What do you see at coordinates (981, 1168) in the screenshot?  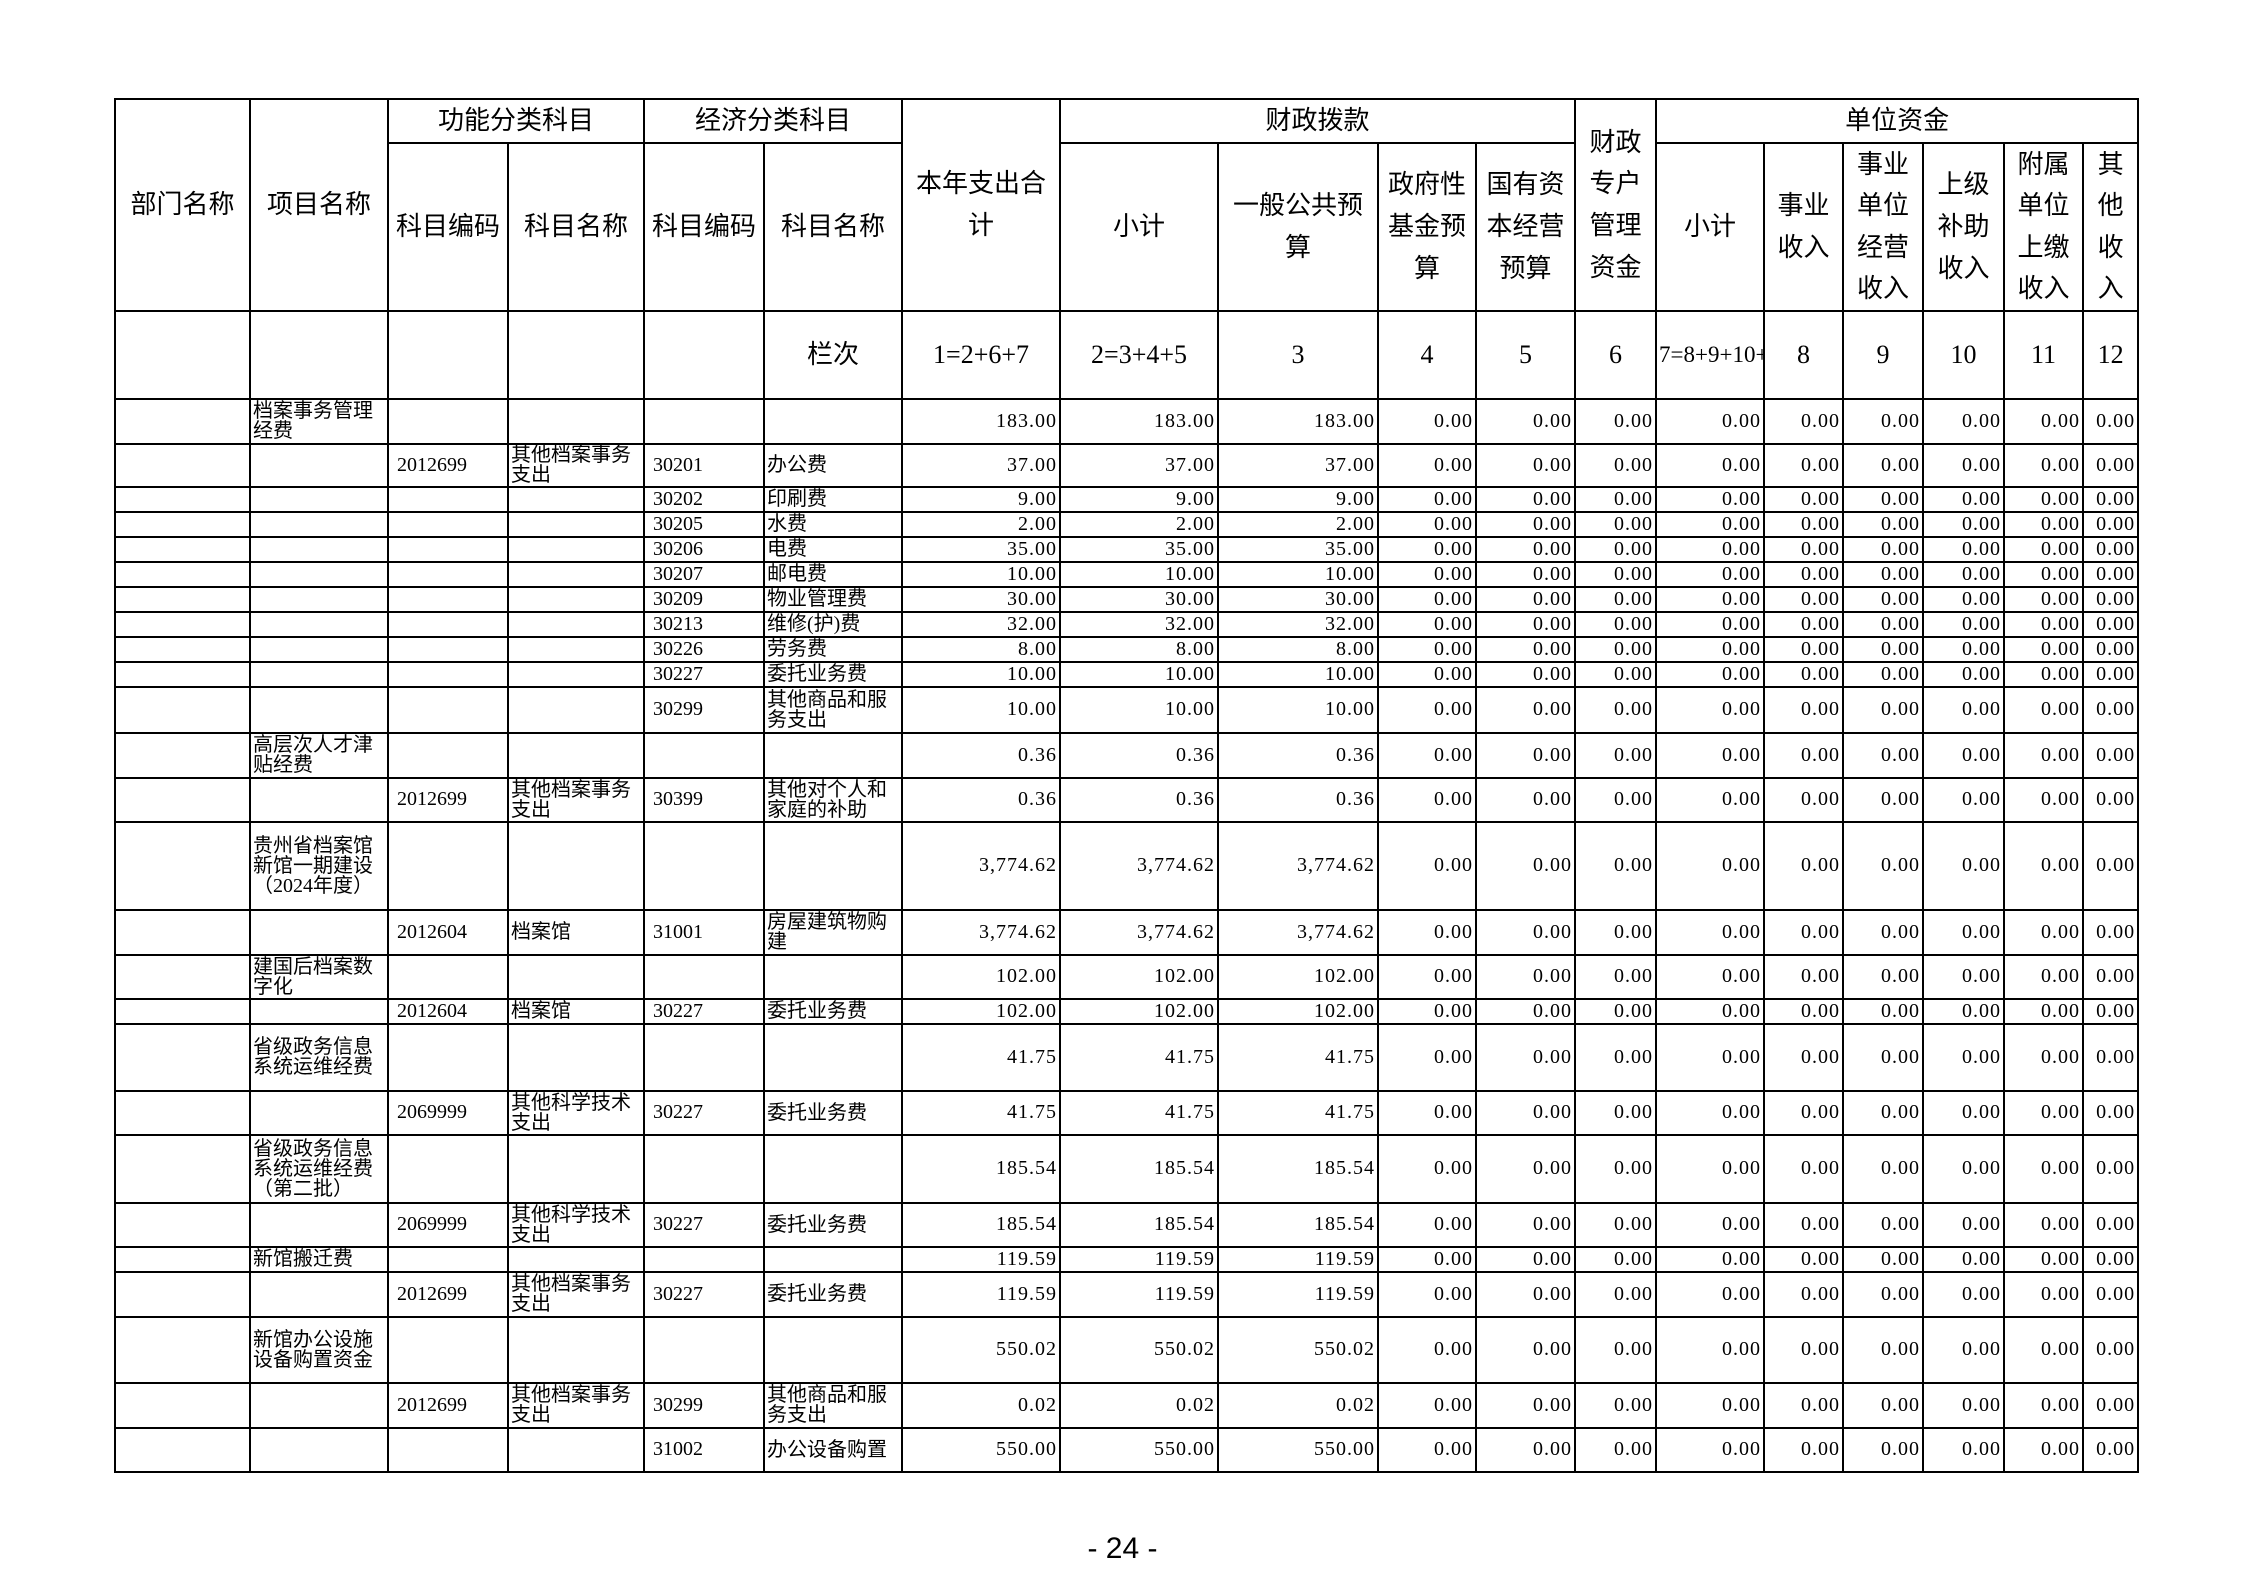 I see `total-cell: 185.54` at bounding box center [981, 1168].